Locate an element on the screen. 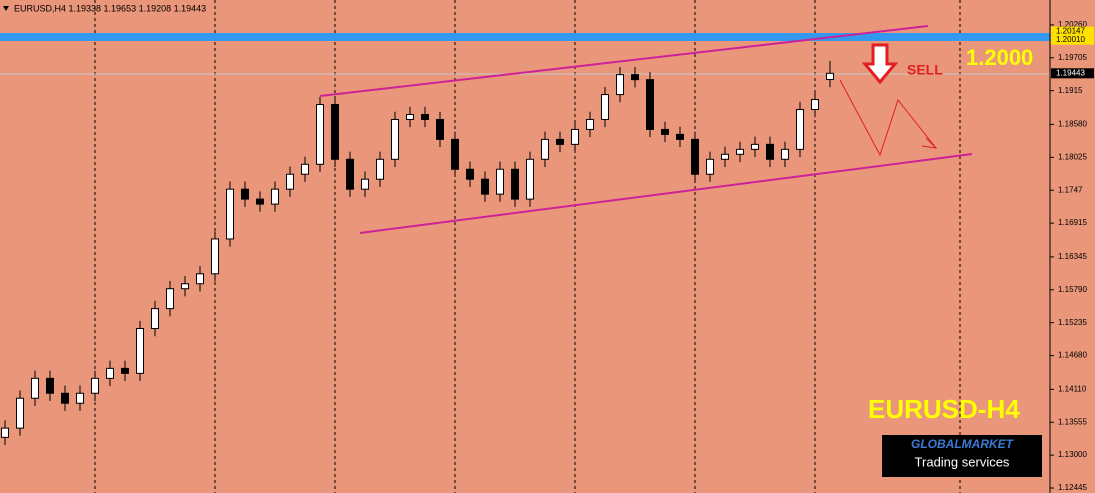 The height and width of the screenshot is (493, 1095). y-tick-label: 1.16345 is located at coordinates (1072, 256).